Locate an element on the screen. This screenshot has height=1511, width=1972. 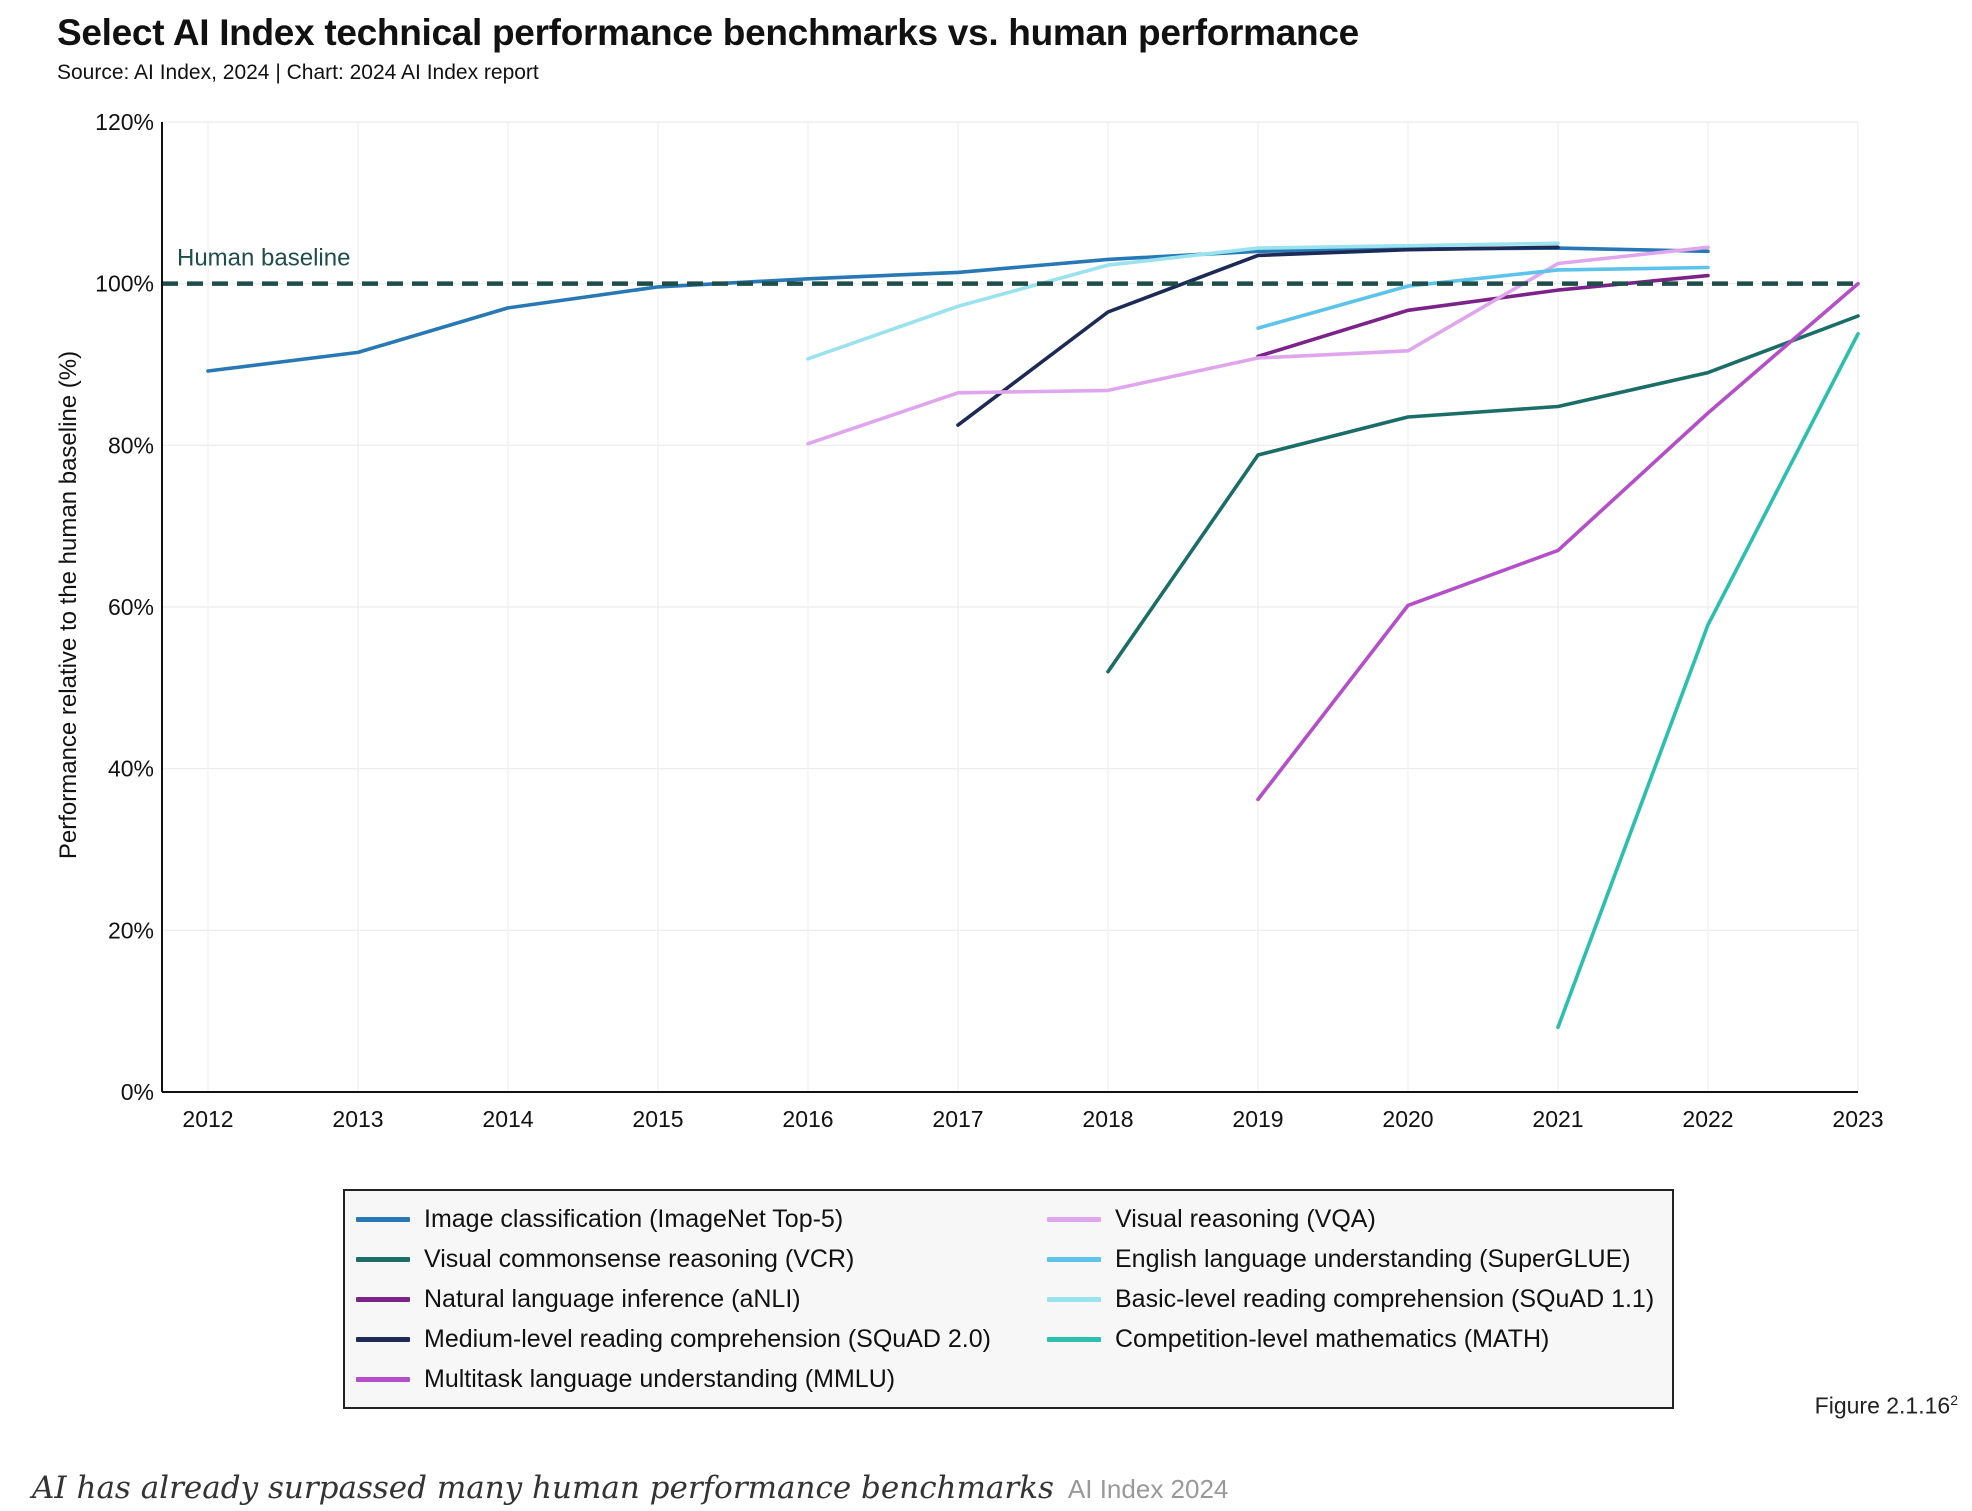
legend-label: Image classification (ImageNet Top-5) is located at coordinates (634, 1219).